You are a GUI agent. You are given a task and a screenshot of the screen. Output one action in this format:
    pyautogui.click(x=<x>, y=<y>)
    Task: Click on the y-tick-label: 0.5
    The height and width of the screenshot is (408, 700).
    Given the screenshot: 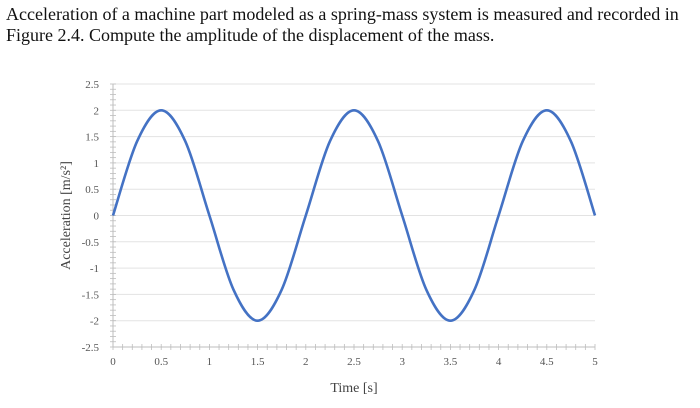 What is the action you would take?
    pyautogui.click(x=92, y=190)
    